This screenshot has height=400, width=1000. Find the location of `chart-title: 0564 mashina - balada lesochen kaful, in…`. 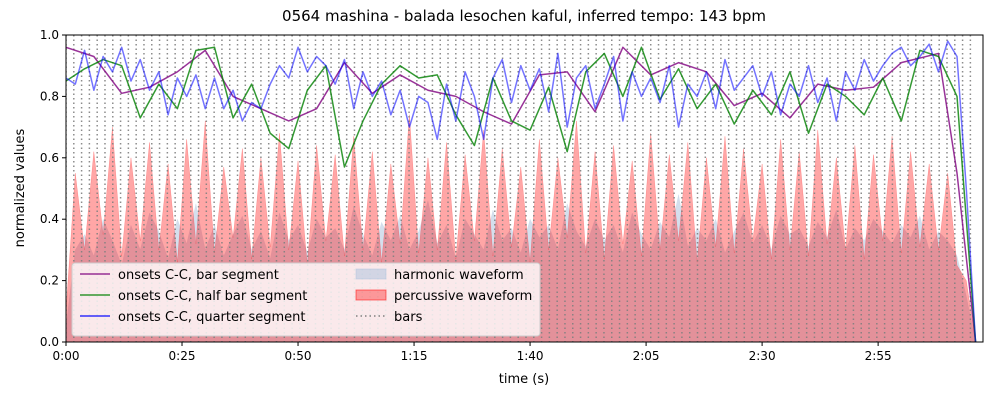

chart-title: 0564 mashina - balada lesochen kaful, in… is located at coordinates (524, 16).